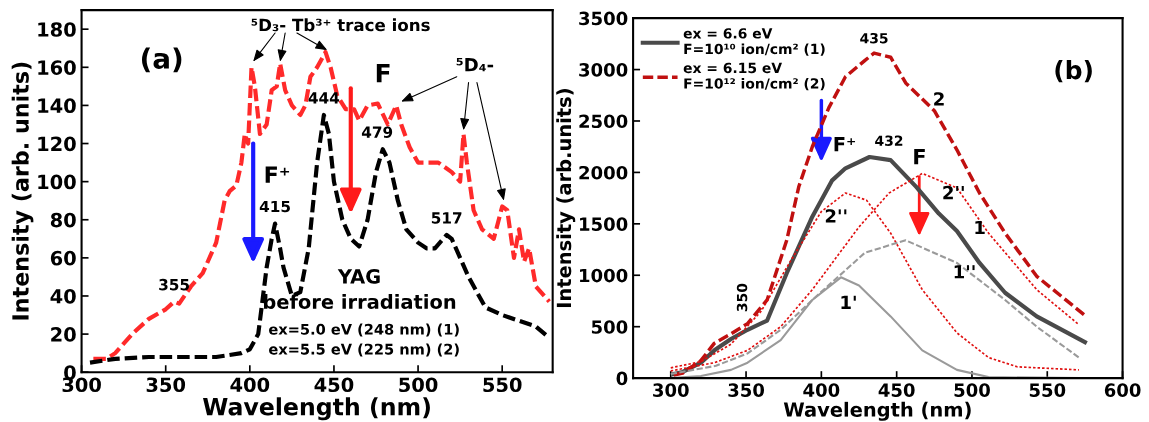  Describe the element at coordinates (964, 272) in the screenshot. I see `annotation: 1''` at that location.